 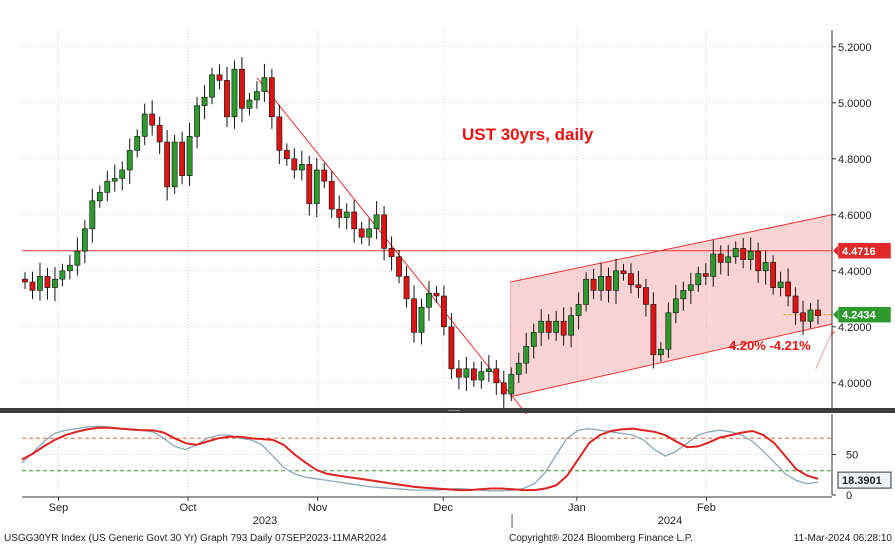 I want to click on osc-y-tick-label: 50, so click(x=852, y=456).